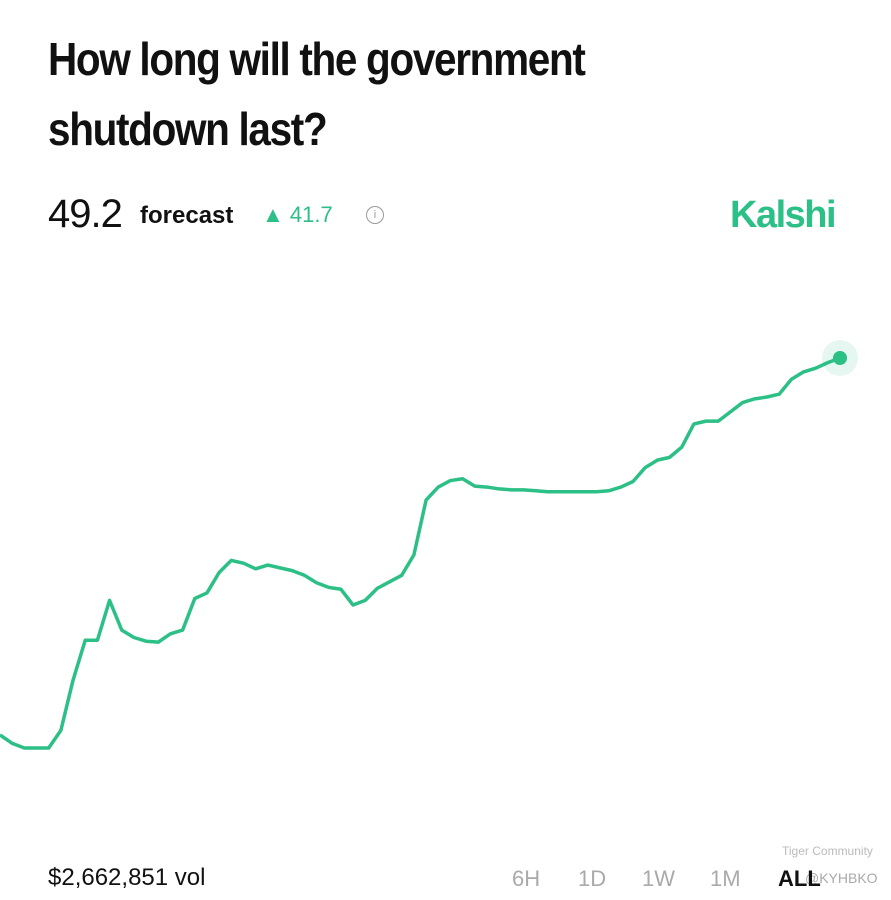 Image resolution: width=891 pixels, height=900 pixels. I want to click on forecast-label: forecast, so click(187, 215).